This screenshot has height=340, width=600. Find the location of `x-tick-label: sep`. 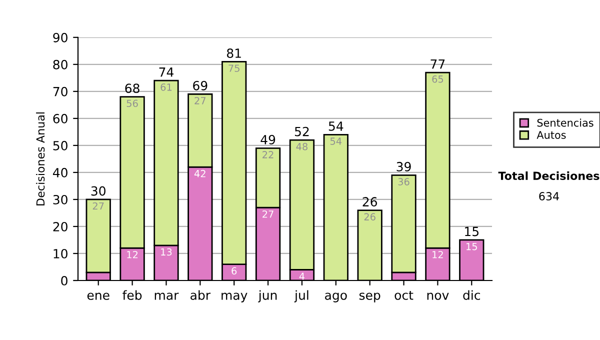

x-tick-label: sep is located at coordinates (369, 297).